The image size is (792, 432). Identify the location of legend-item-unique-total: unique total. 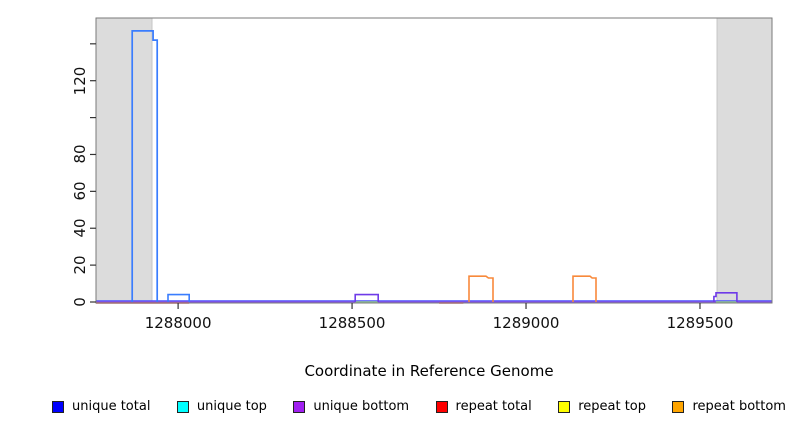
(101, 406).